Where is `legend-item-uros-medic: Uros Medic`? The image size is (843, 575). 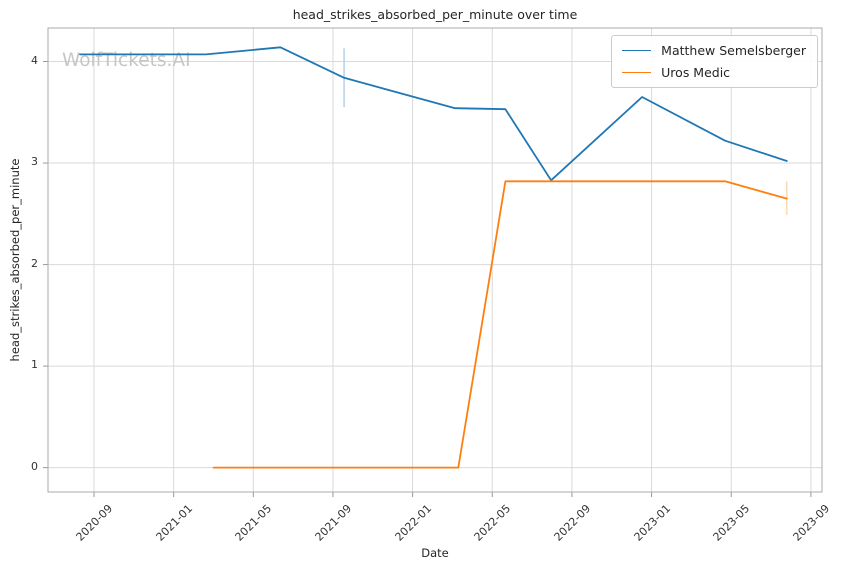
legend-item-uros-medic: Uros Medic is located at coordinates (714, 72).